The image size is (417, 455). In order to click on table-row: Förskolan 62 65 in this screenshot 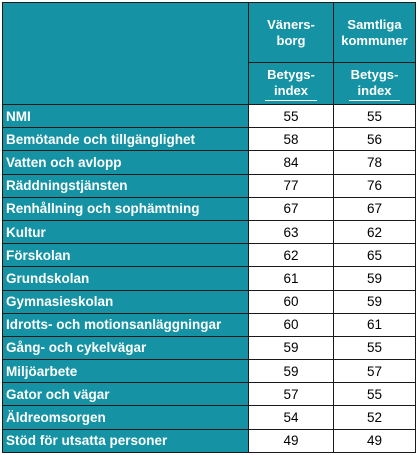, I will do `click(209, 255)`.